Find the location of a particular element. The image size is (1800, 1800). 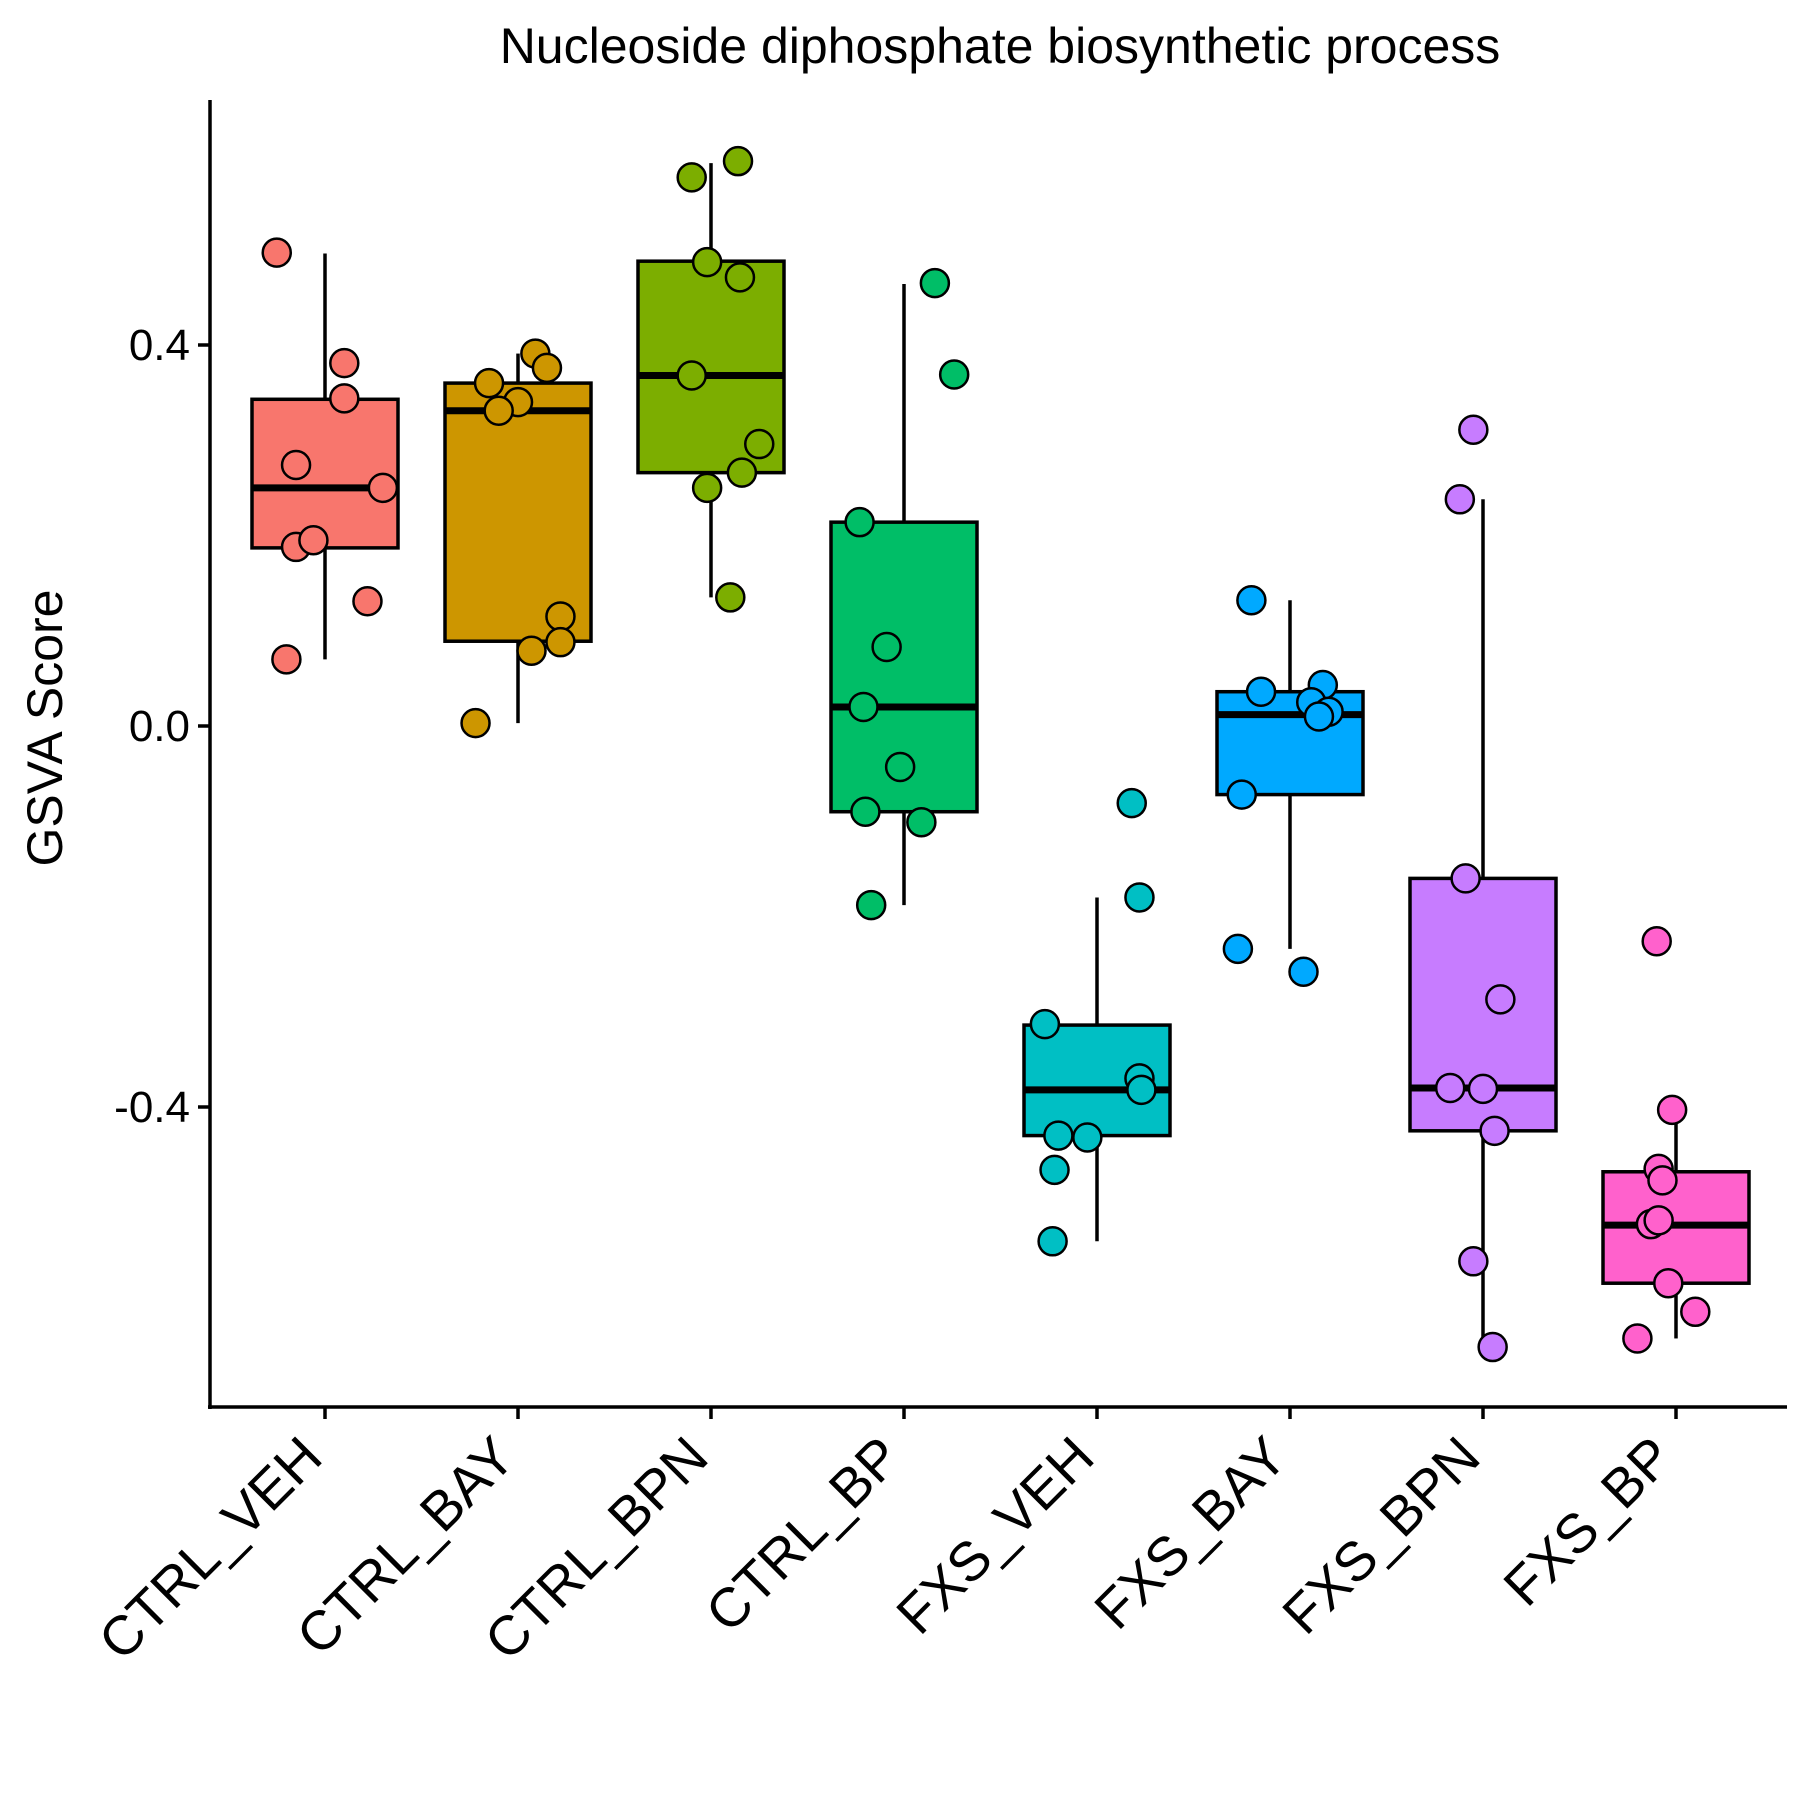

y-tick-label: -0.4 is located at coordinates (152, 1107).